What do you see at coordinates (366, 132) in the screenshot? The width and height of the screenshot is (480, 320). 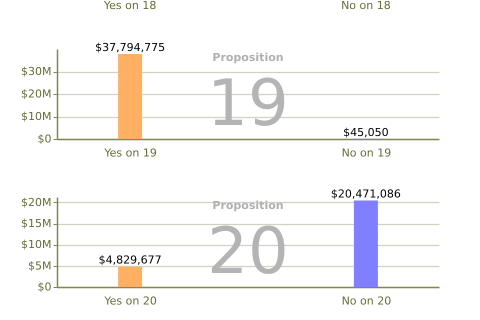 I see `data-label: $45,050` at bounding box center [366, 132].